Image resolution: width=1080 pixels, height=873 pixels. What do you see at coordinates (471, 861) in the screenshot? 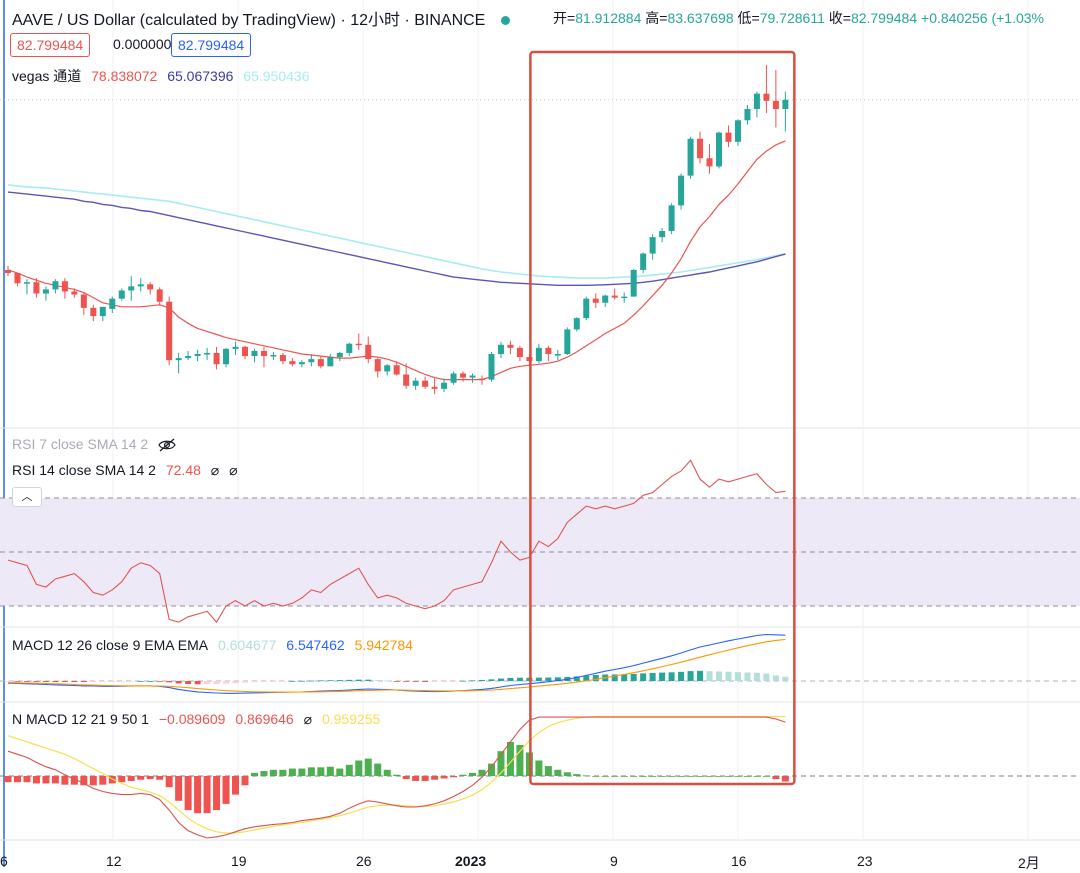
I see `x-tick-label-year: 2023` at bounding box center [471, 861].